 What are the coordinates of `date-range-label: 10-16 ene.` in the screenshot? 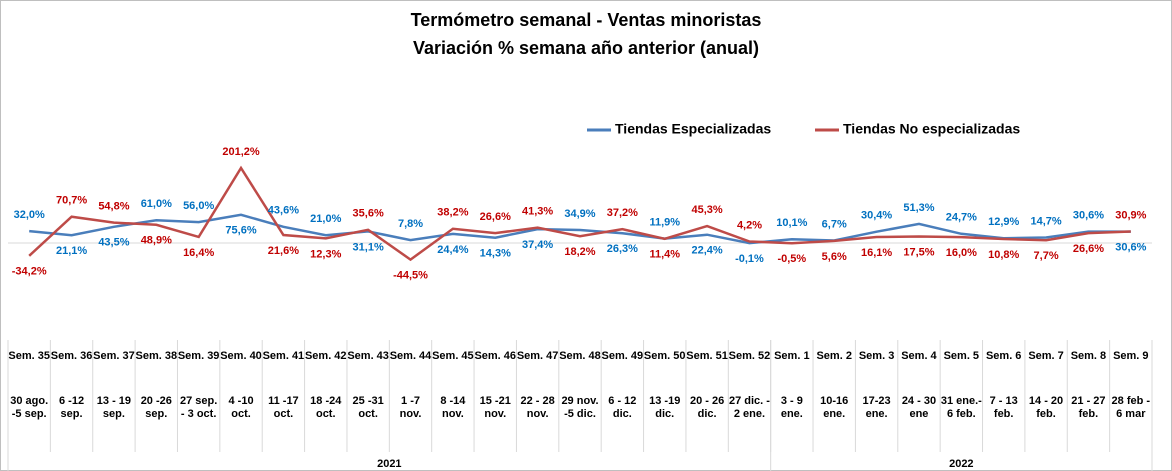 It's located at (834, 407).